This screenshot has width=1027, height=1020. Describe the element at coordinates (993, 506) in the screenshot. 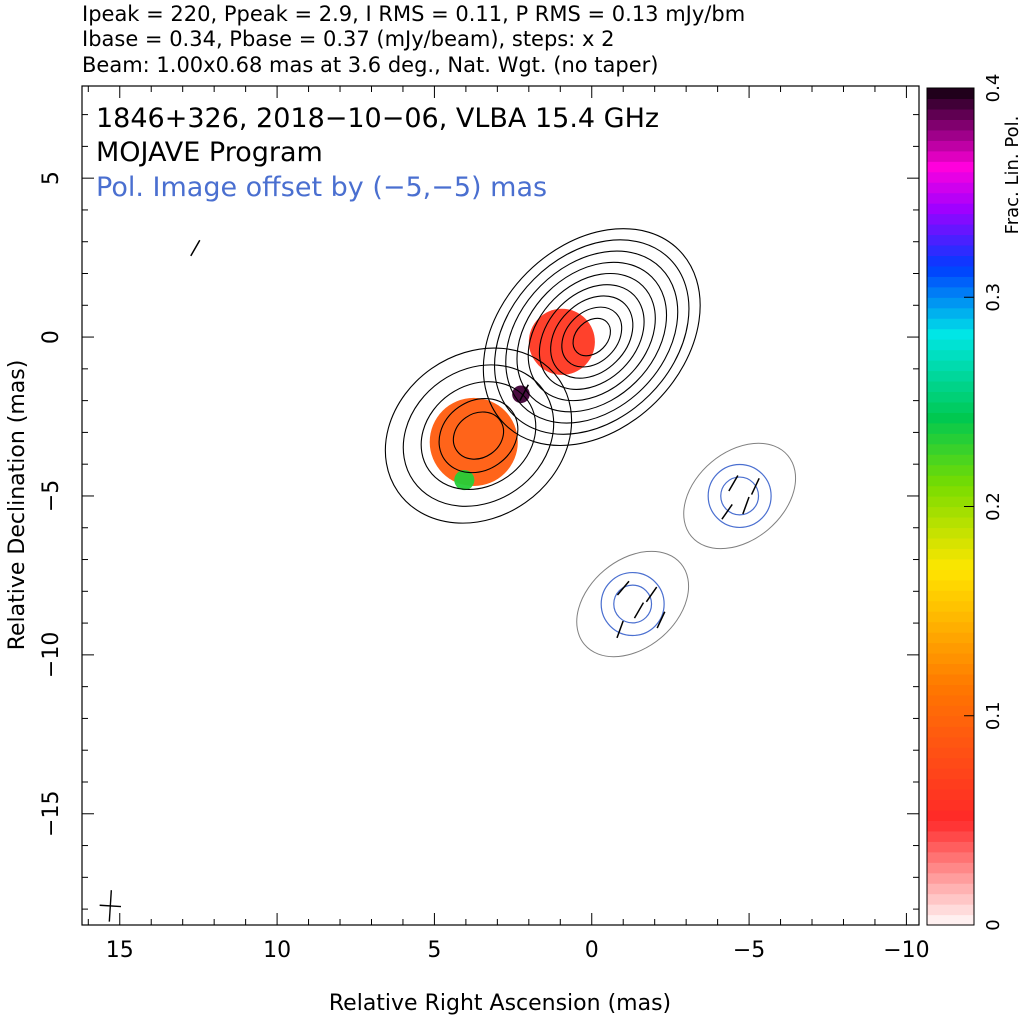

I see `colorbar-tick-label: 0.2` at that location.